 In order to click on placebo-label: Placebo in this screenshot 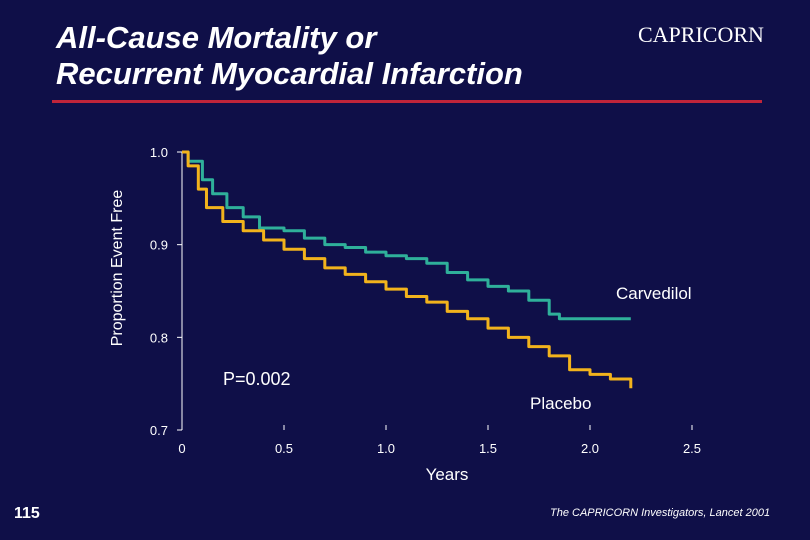, I will do `click(560, 403)`.